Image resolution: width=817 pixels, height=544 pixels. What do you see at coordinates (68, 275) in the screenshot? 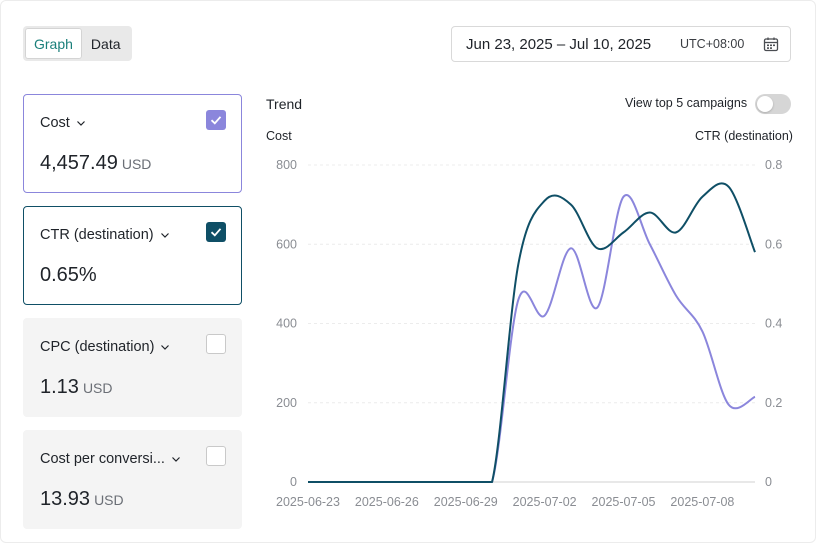
I see `metric-value: 0.65%` at bounding box center [68, 275].